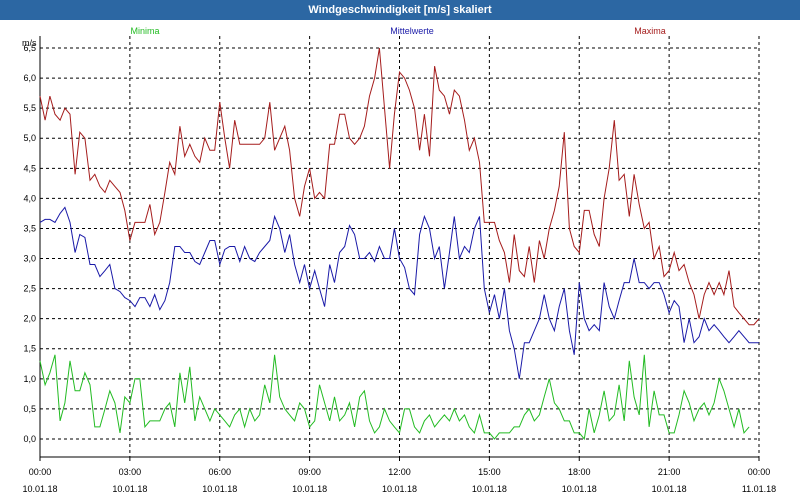 The width and height of the screenshot is (800, 500). I want to click on y-tick-label: 1,0, so click(29, 379).